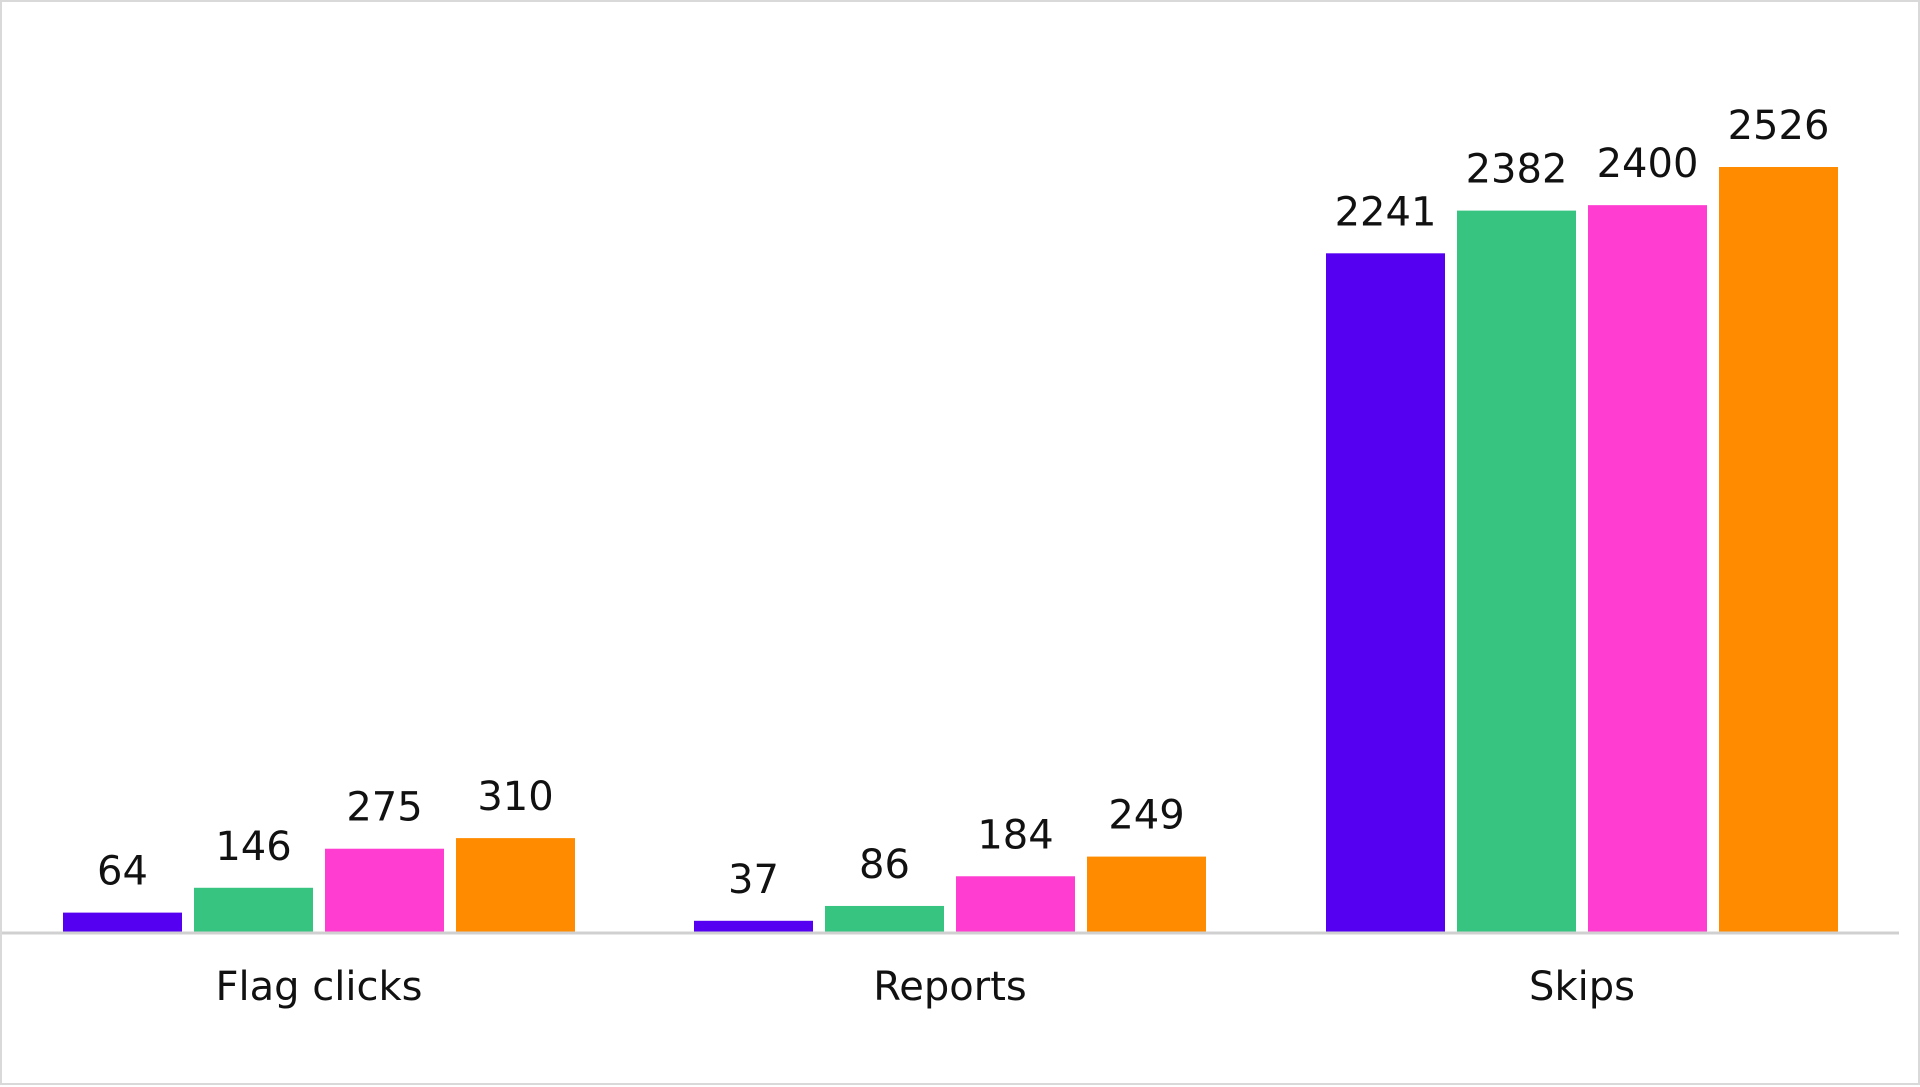 This screenshot has width=1920, height=1087. I want to click on bar-skips-s4, so click(1778, 549).